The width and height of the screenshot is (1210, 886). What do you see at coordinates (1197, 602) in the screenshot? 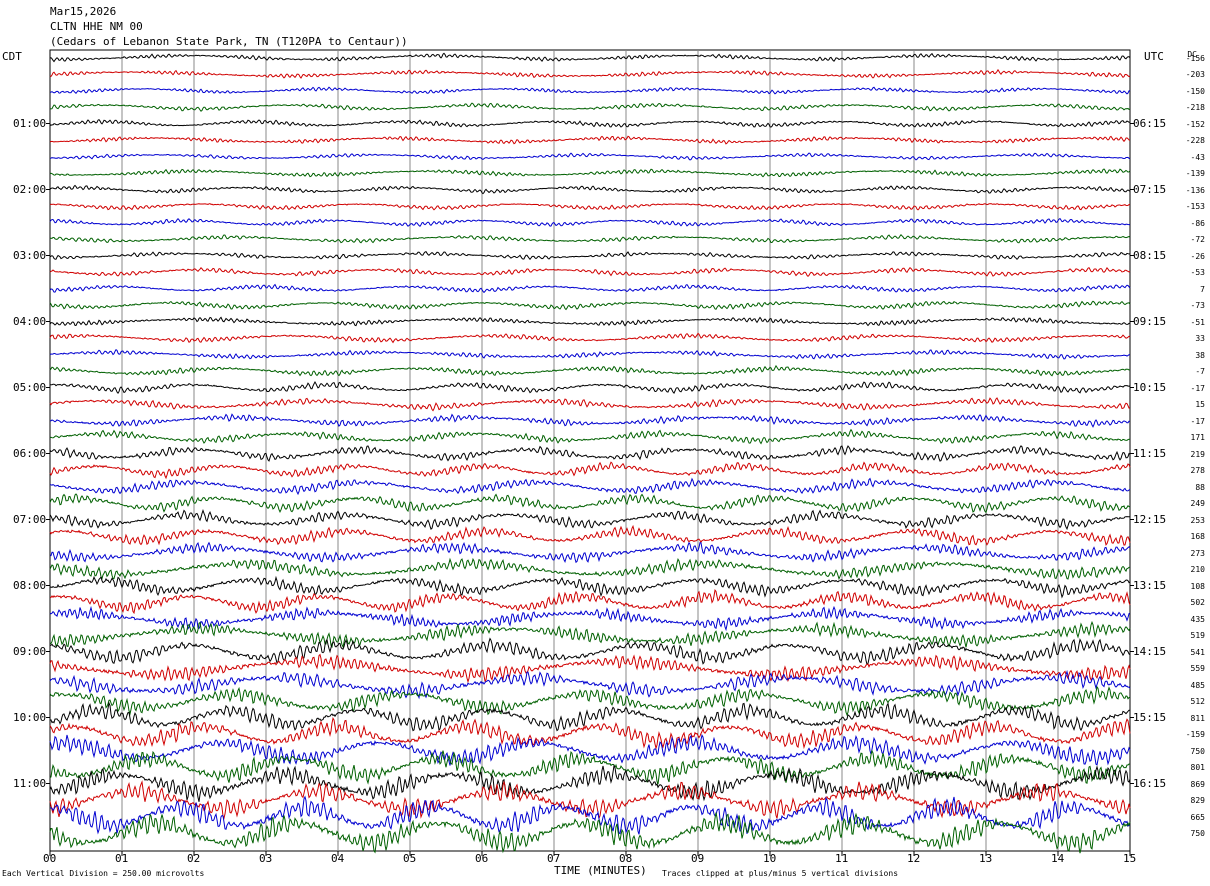
I see `dc-offset-value: 502` at bounding box center [1197, 602].